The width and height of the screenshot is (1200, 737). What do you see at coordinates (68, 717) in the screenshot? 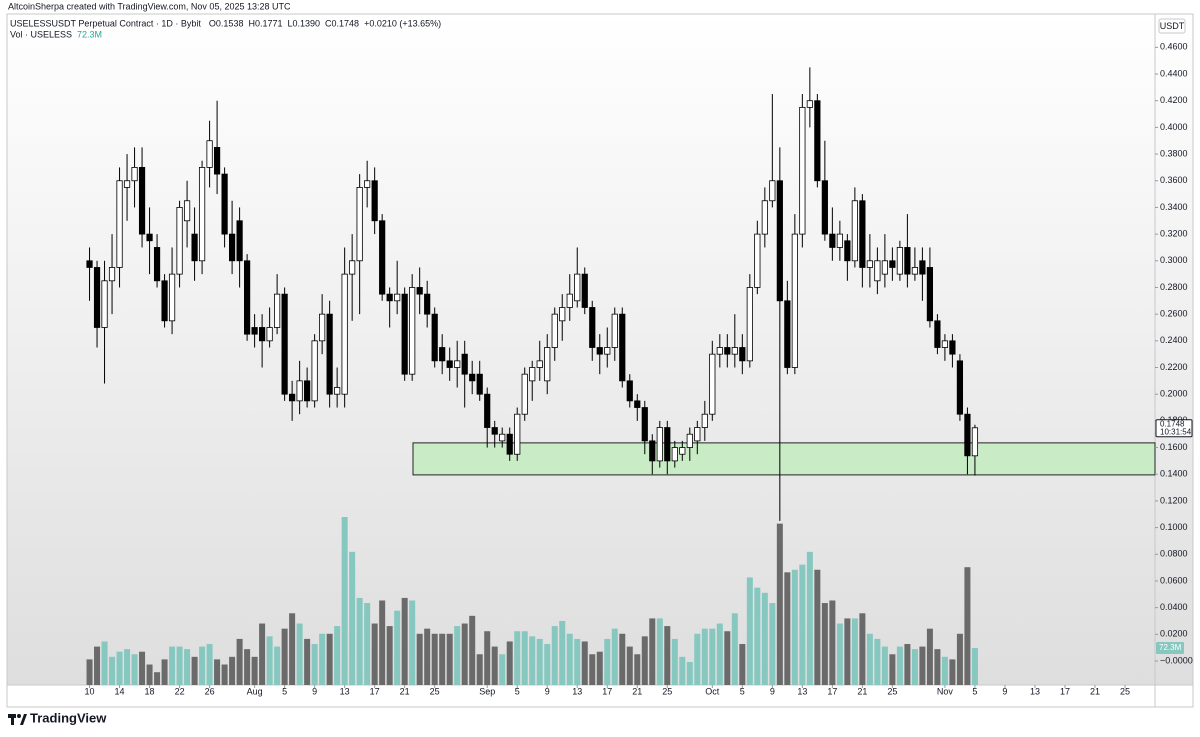
I see `brand: TradingView` at bounding box center [68, 717].